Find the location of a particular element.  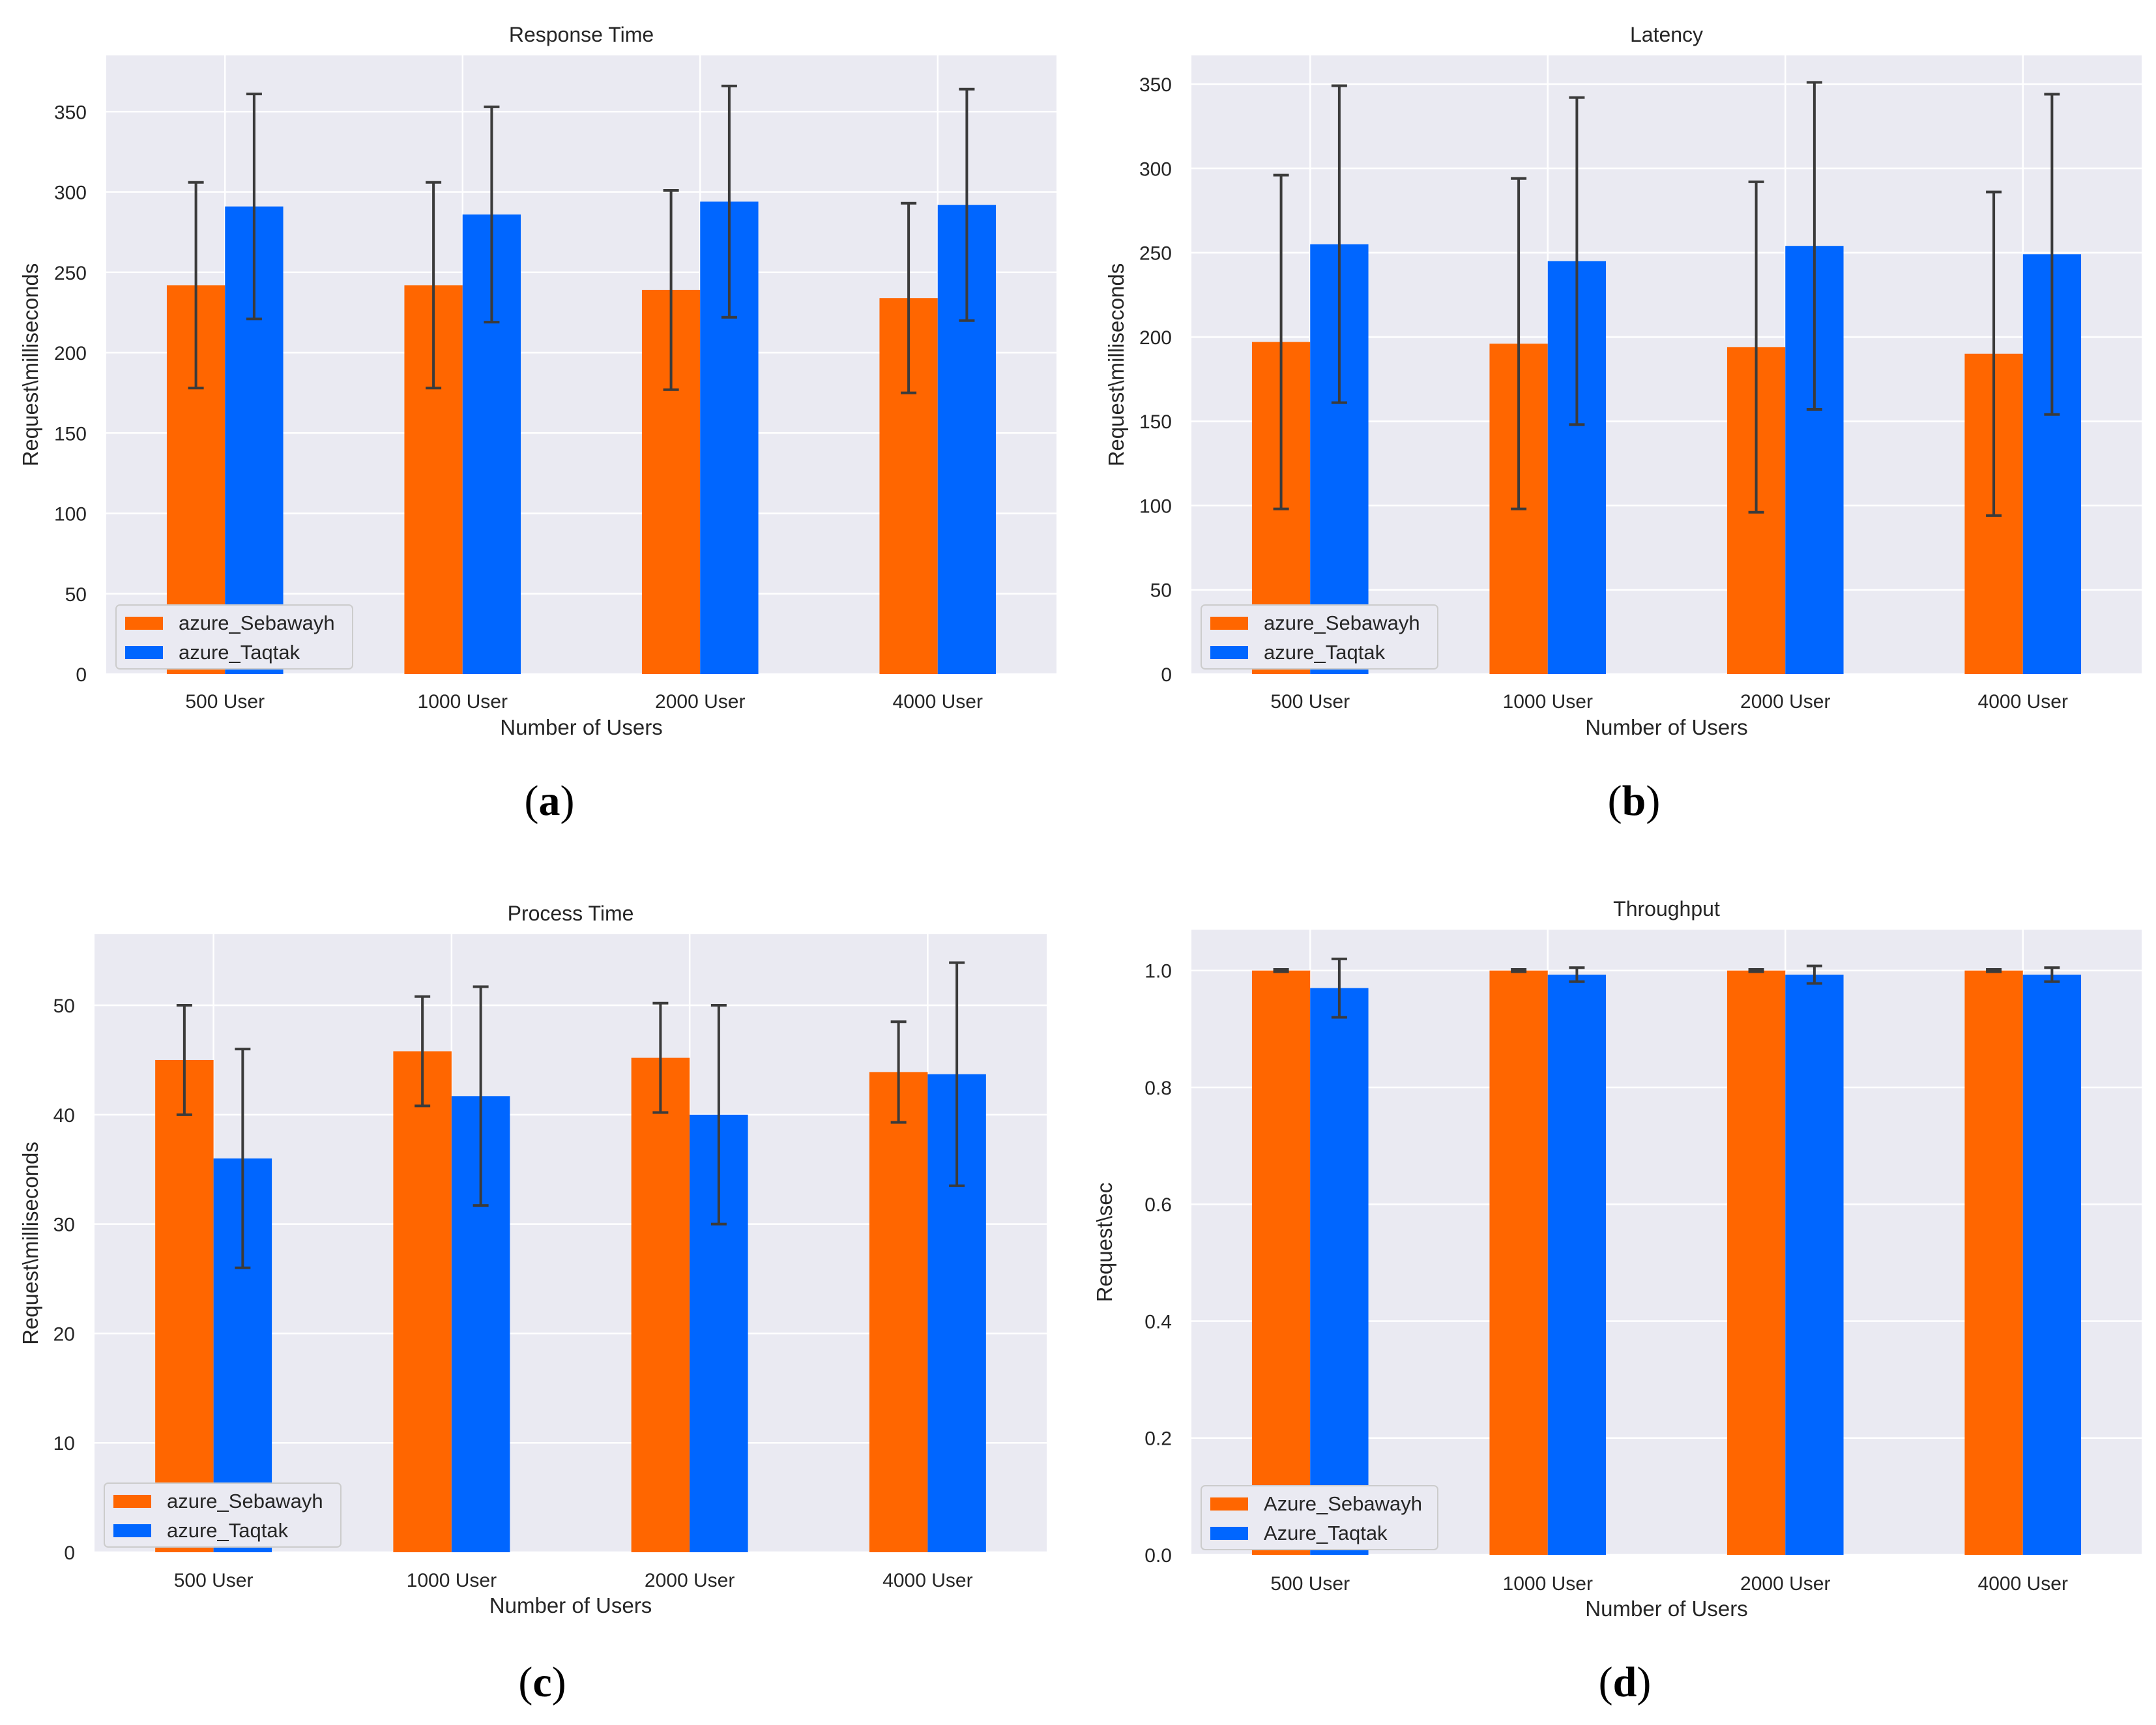

y-tick-label: 100 is located at coordinates (70, 514).